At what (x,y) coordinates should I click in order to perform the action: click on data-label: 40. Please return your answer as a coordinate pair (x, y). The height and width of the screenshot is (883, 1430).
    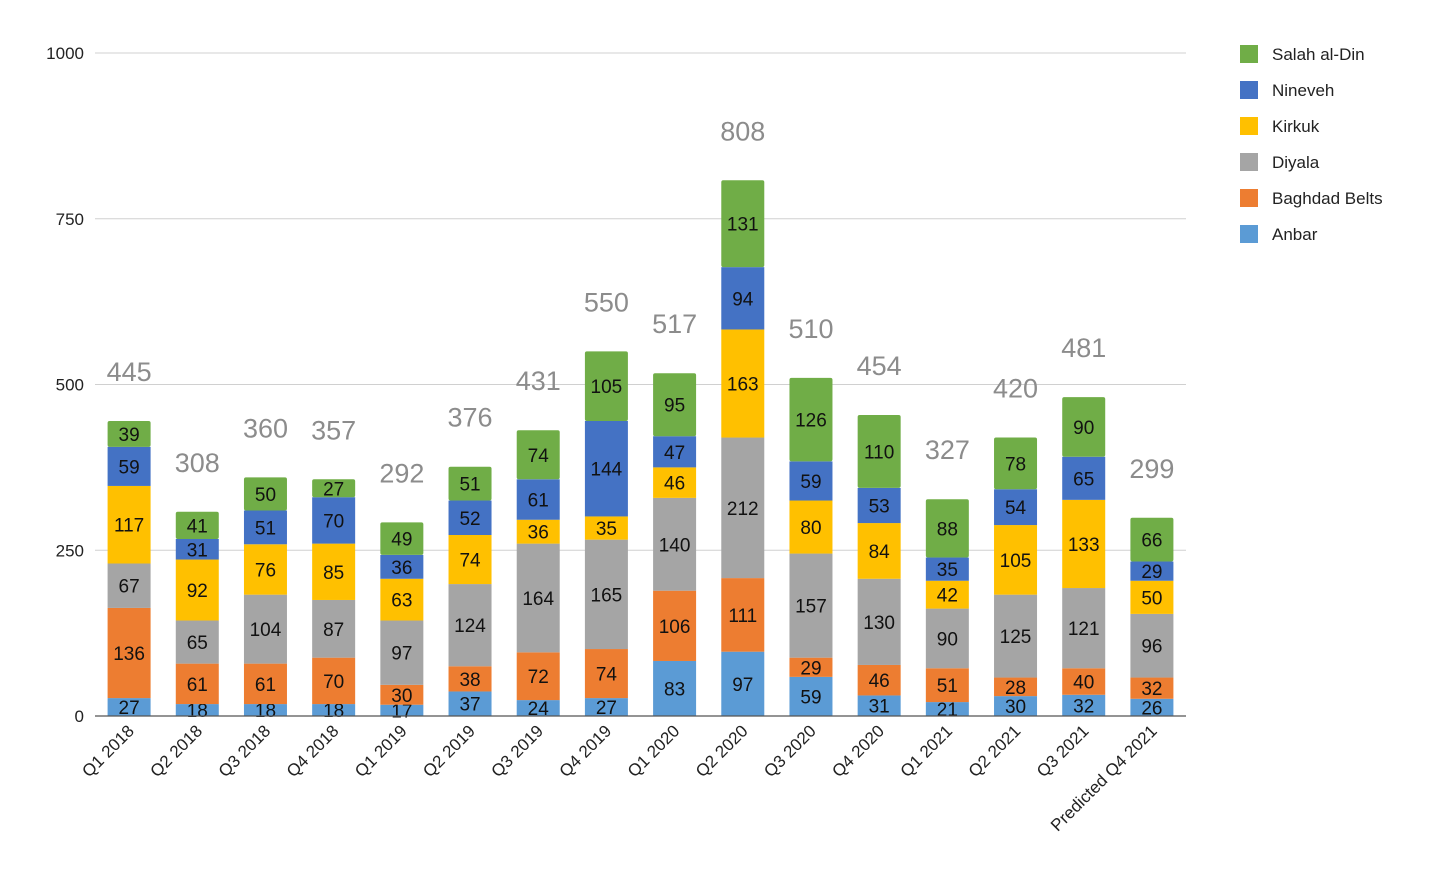
    Looking at the image, I should click on (1083, 683).